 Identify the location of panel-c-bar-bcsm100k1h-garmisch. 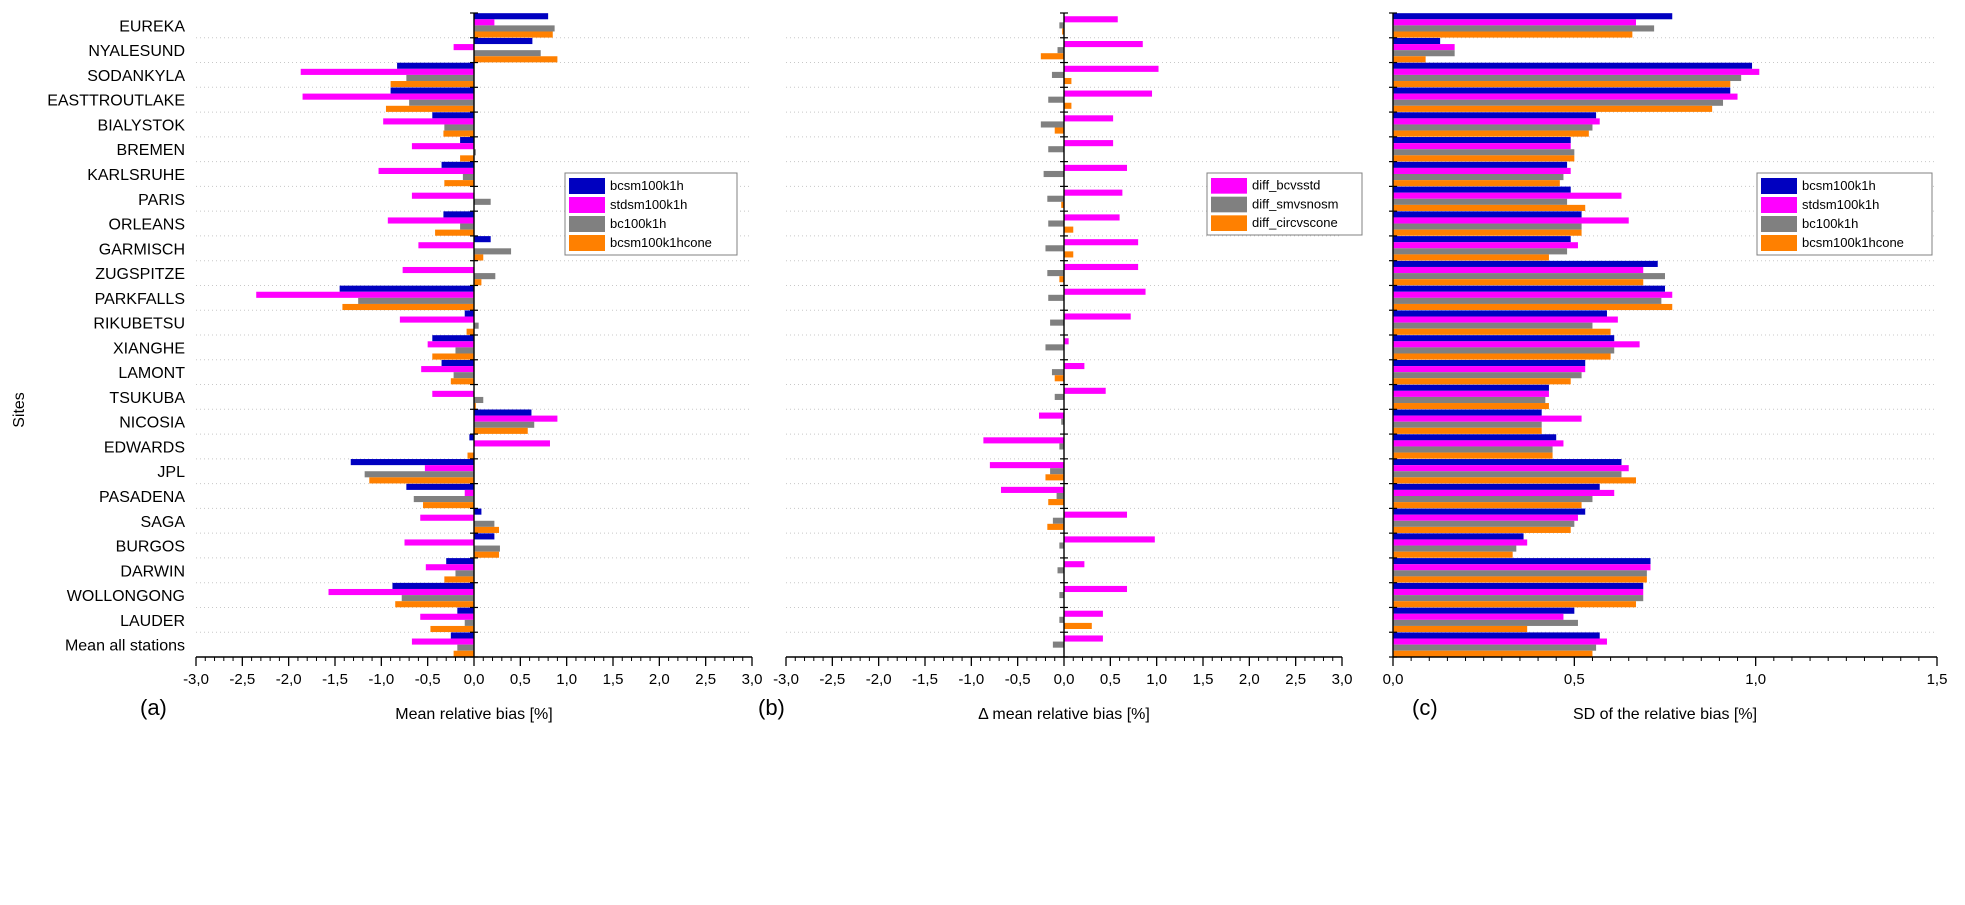
(1482, 239).